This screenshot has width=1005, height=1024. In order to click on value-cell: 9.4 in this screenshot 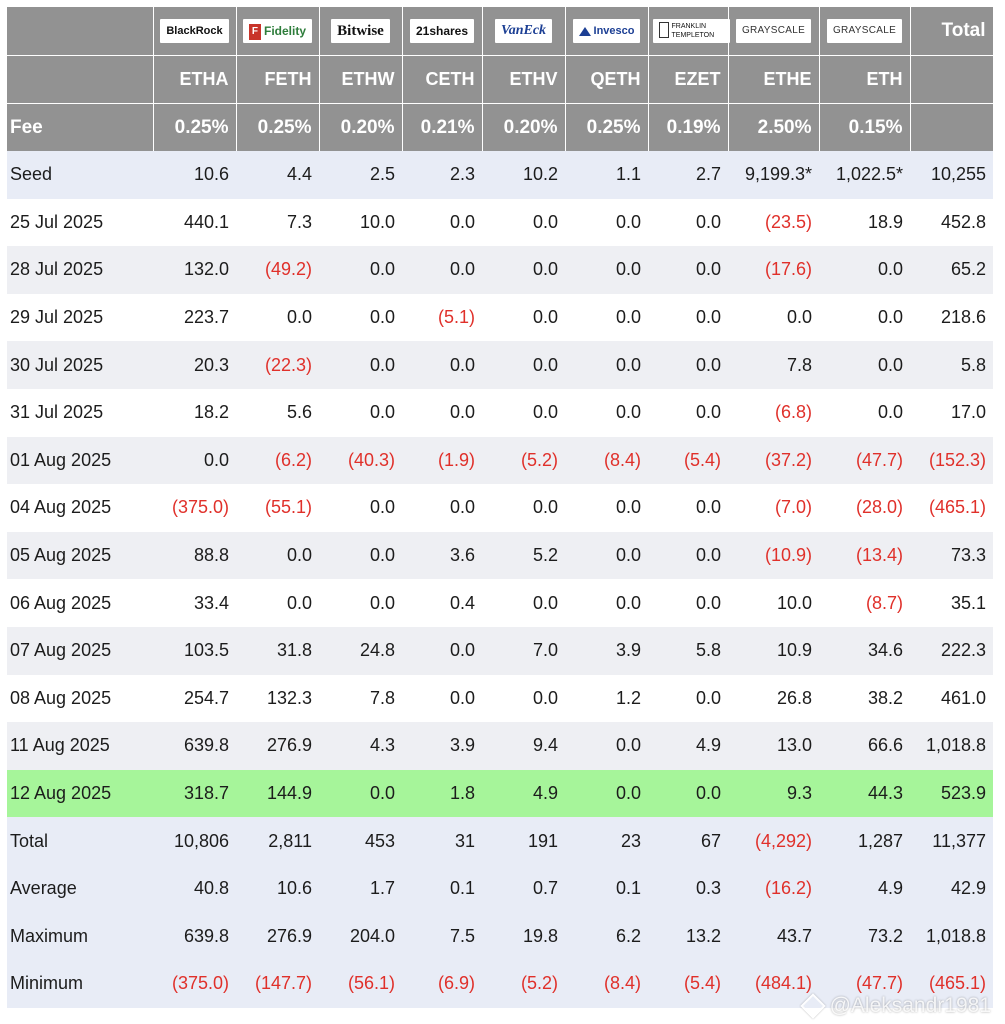, I will do `click(523, 746)`.